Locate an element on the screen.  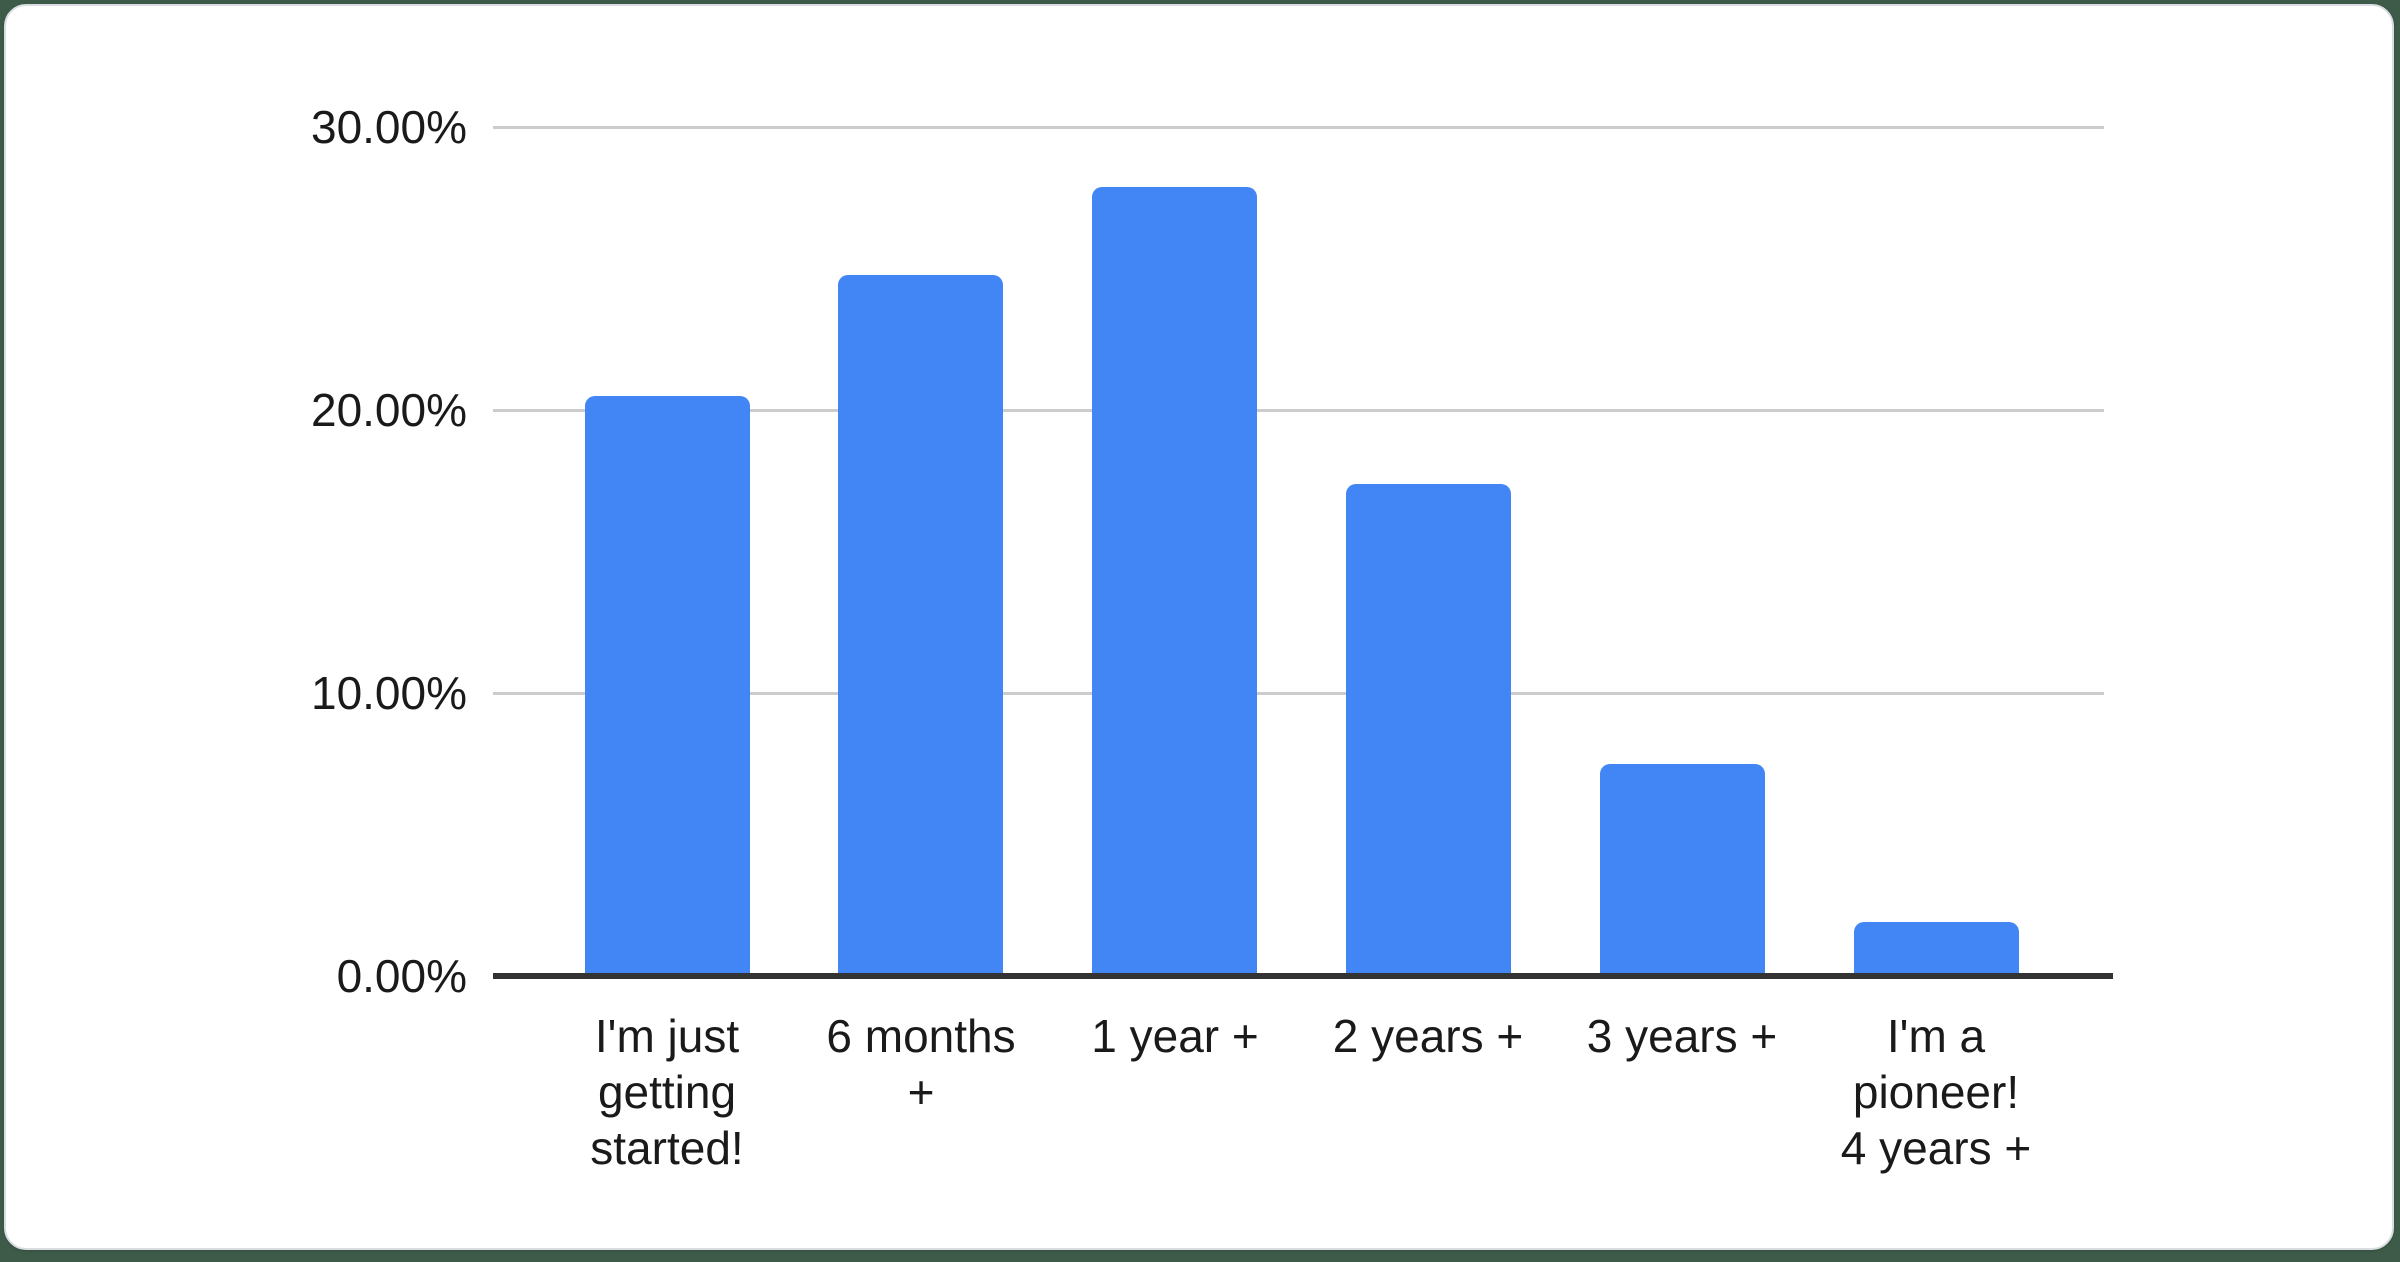
y-tick-label: 20.00% is located at coordinates (388, 410).